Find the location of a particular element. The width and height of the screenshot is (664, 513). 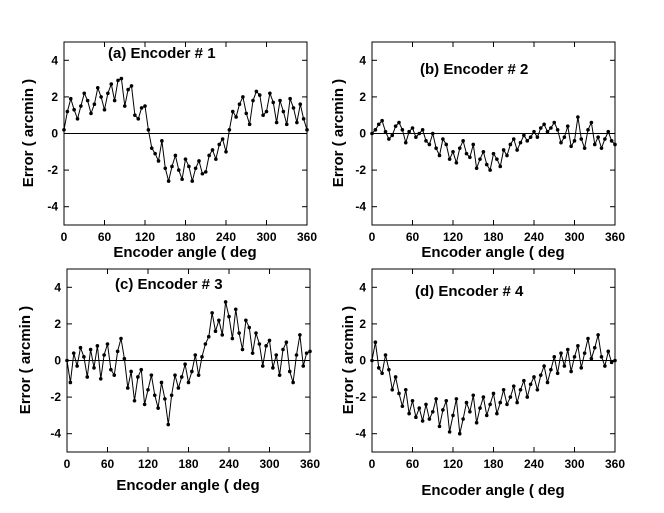

panel-d-series-line is located at coordinates (493, 384).